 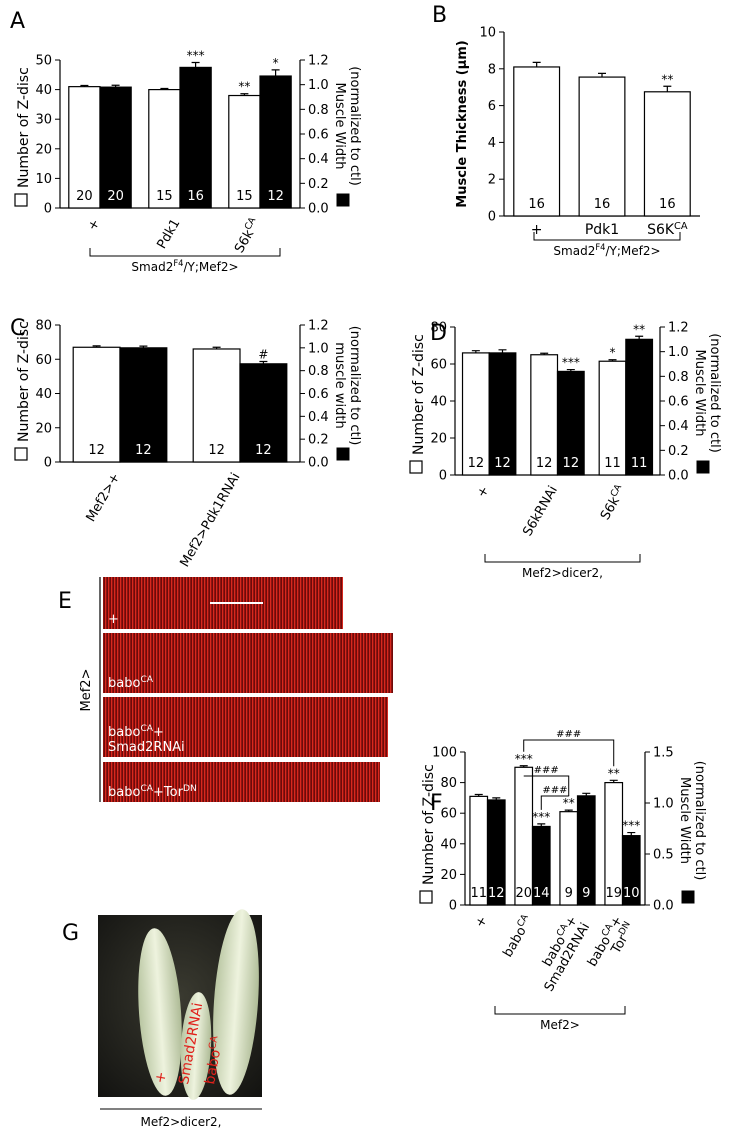 I want to click on legend-swatch, so click(x=21, y=454).